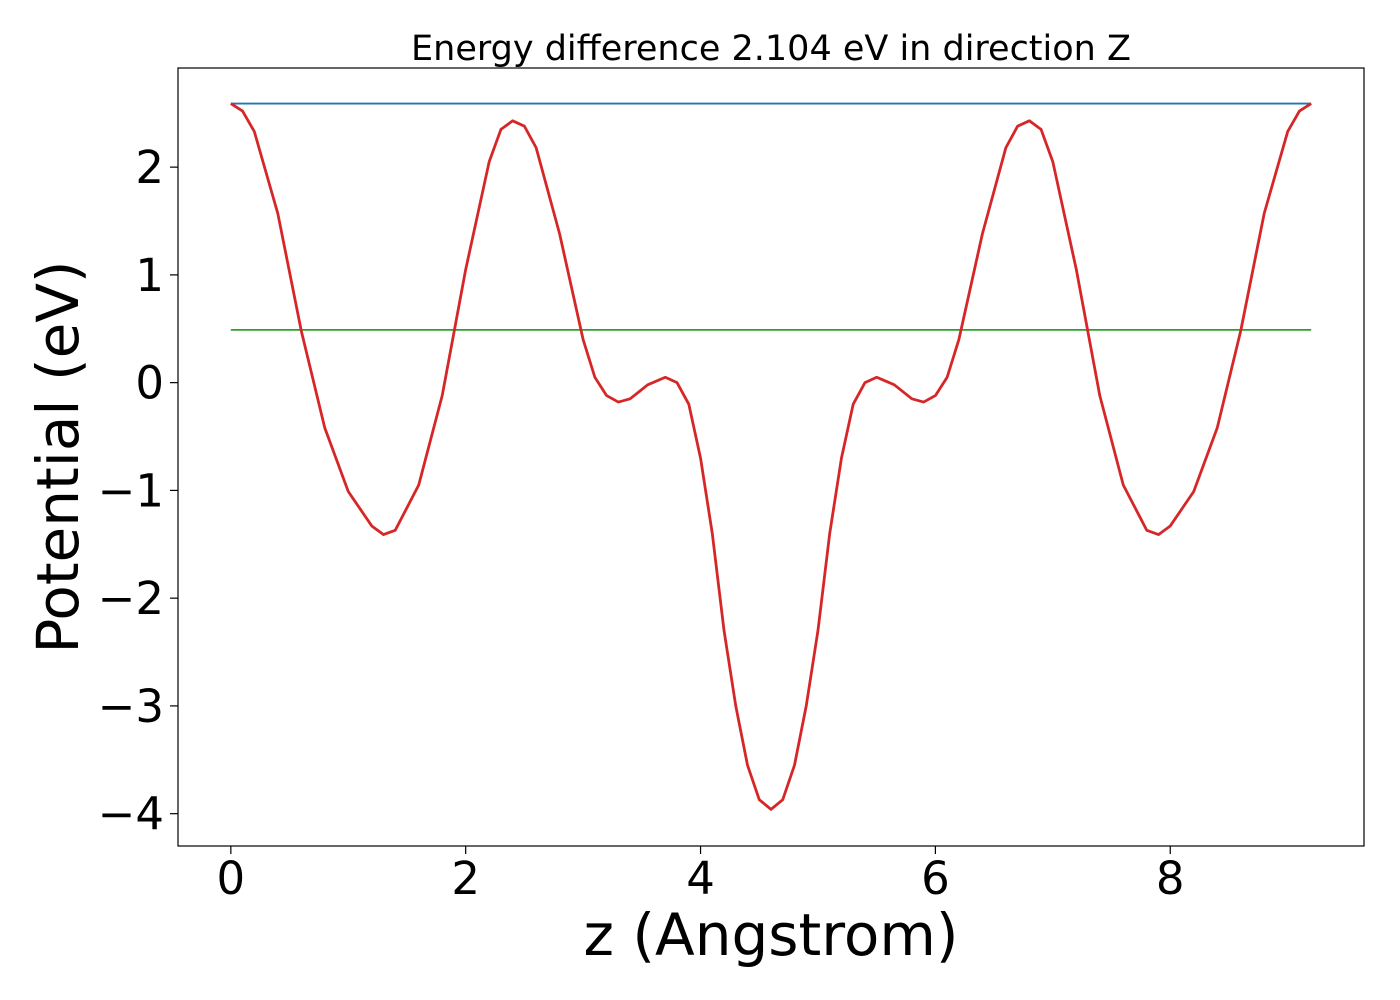  Describe the element at coordinates (231, 878) in the screenshot. I see `x-tick-label: 0` at that location.